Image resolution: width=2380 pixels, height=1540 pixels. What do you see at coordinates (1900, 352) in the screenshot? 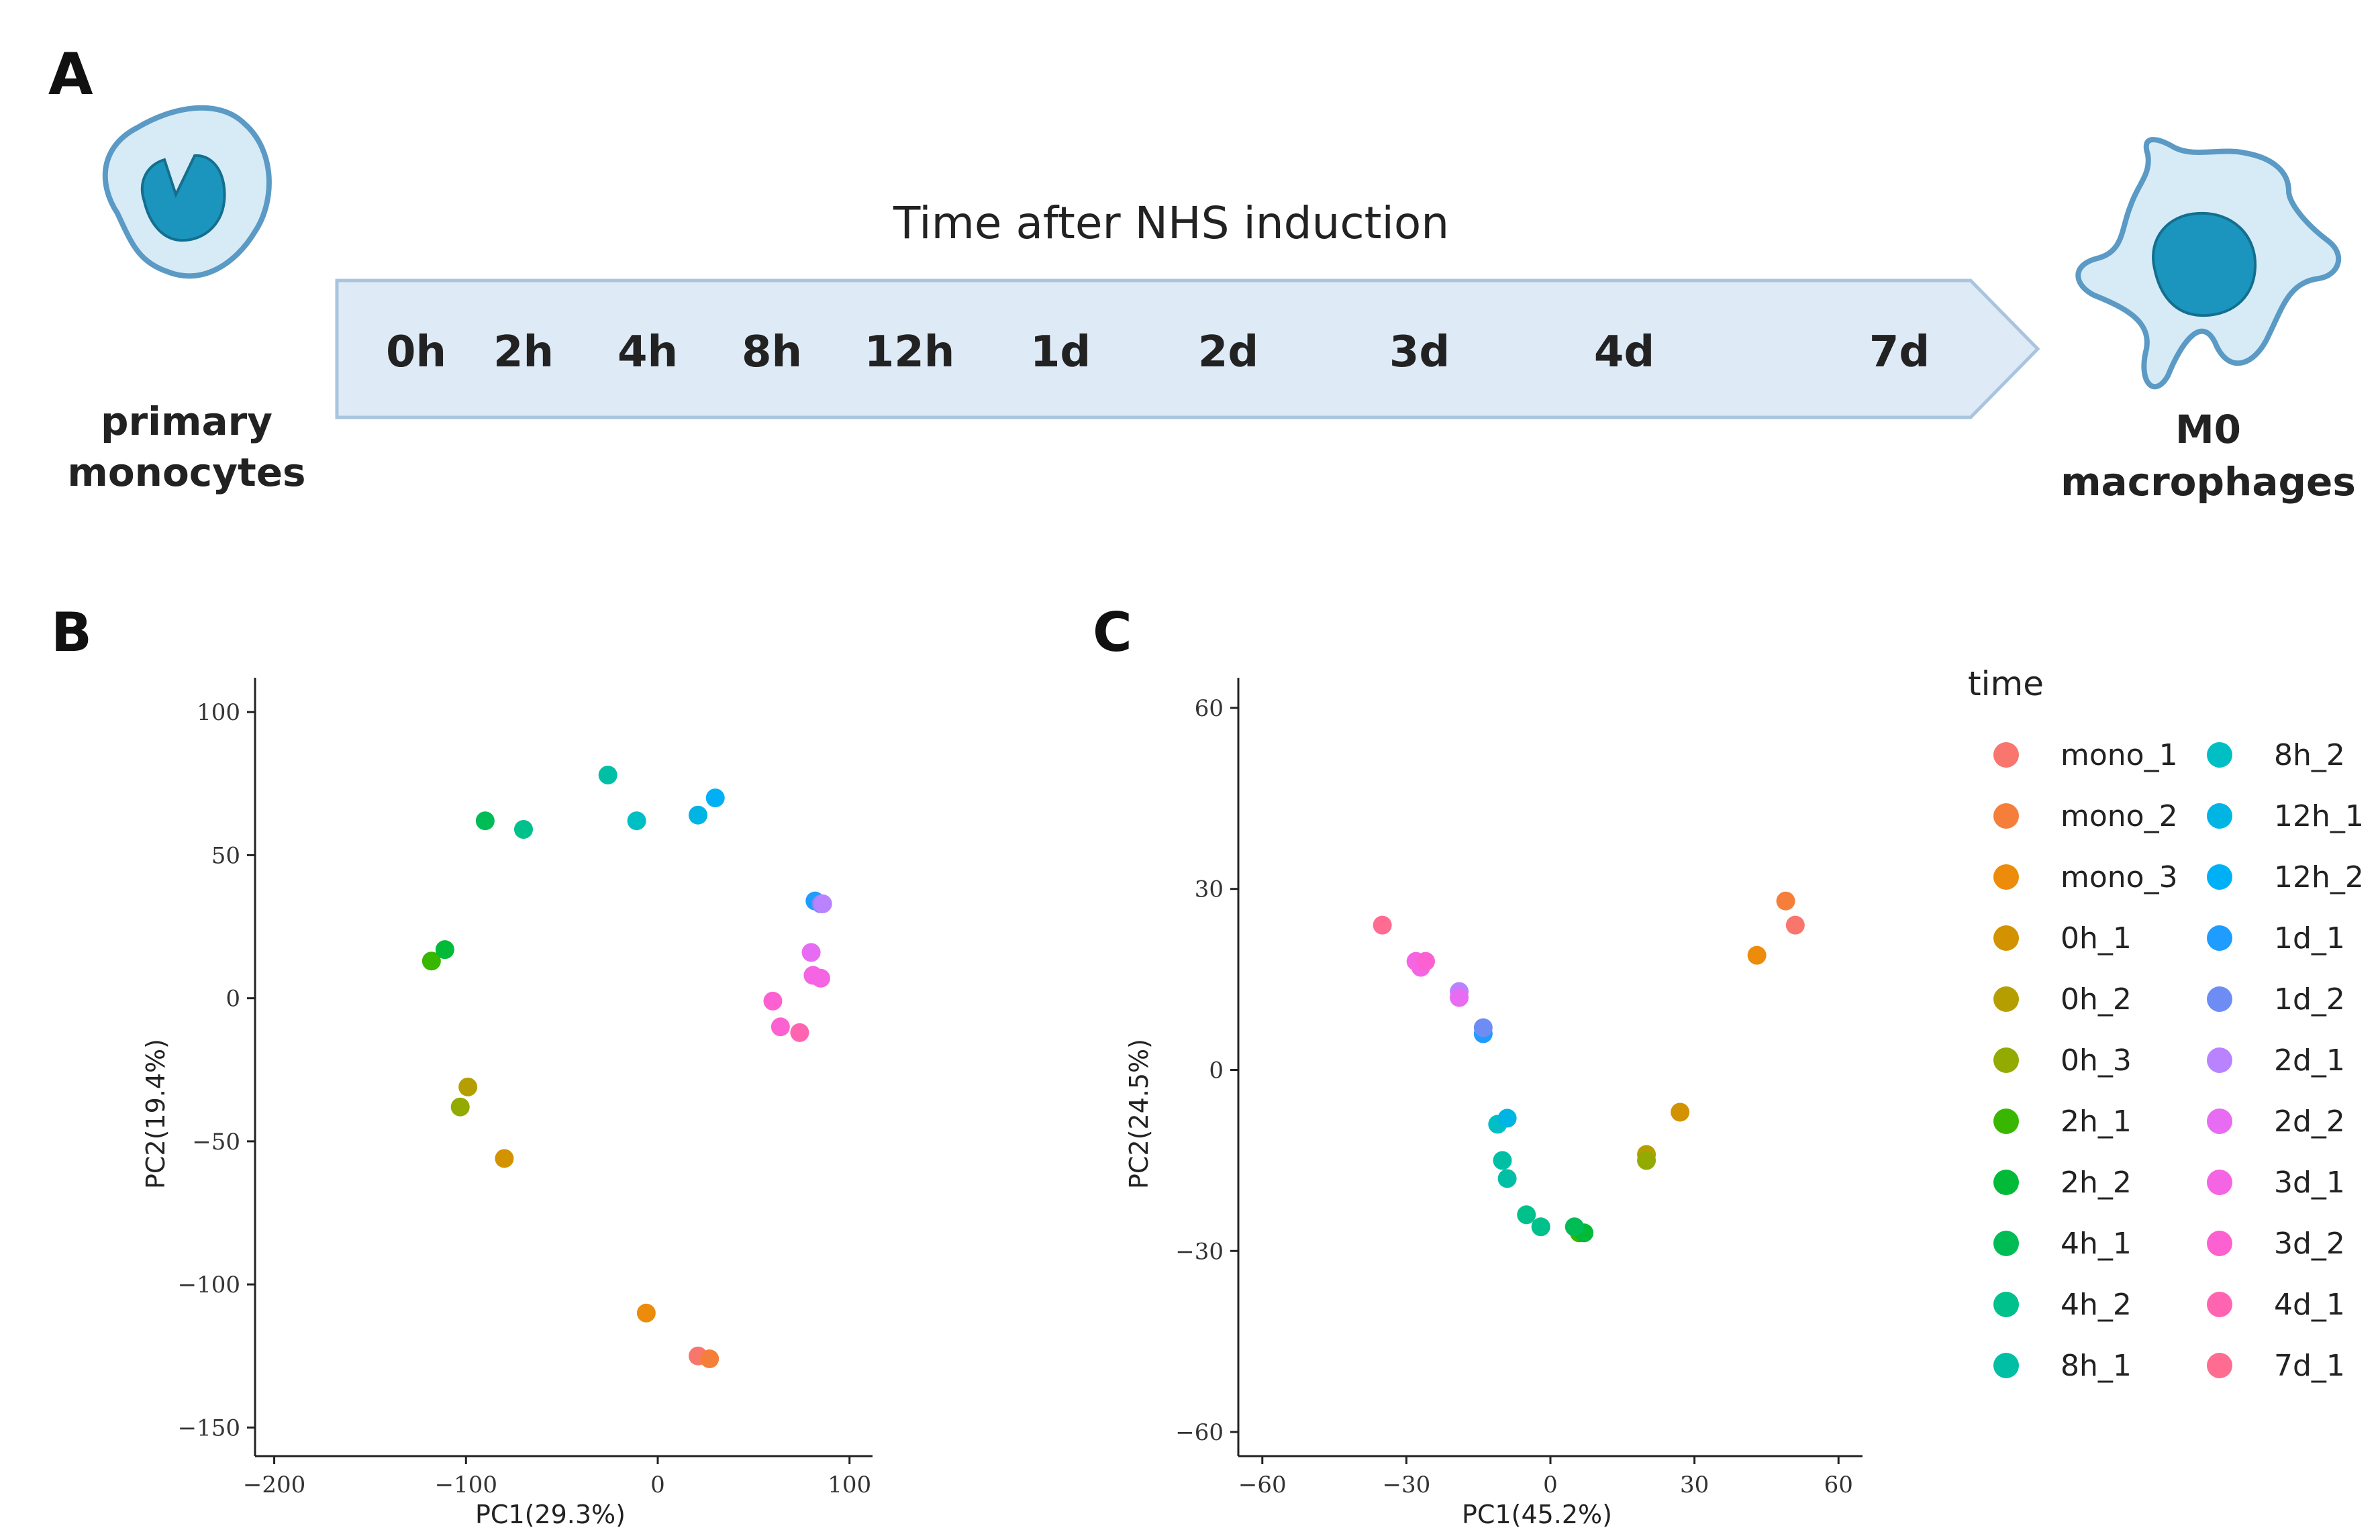
I see `timepoint-label: 7d` at bounding box center [1900, 352].